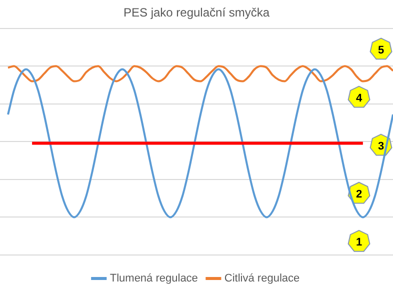  I want to click on text: 1, so click(359, 242).